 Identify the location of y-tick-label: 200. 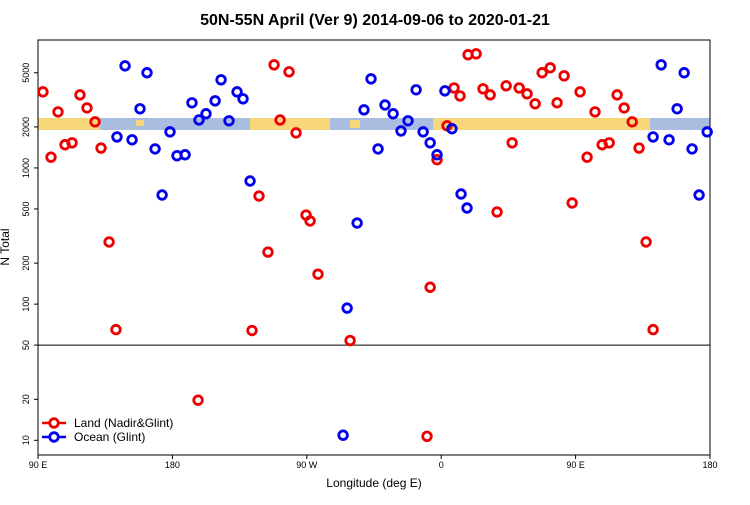
(26, 263).